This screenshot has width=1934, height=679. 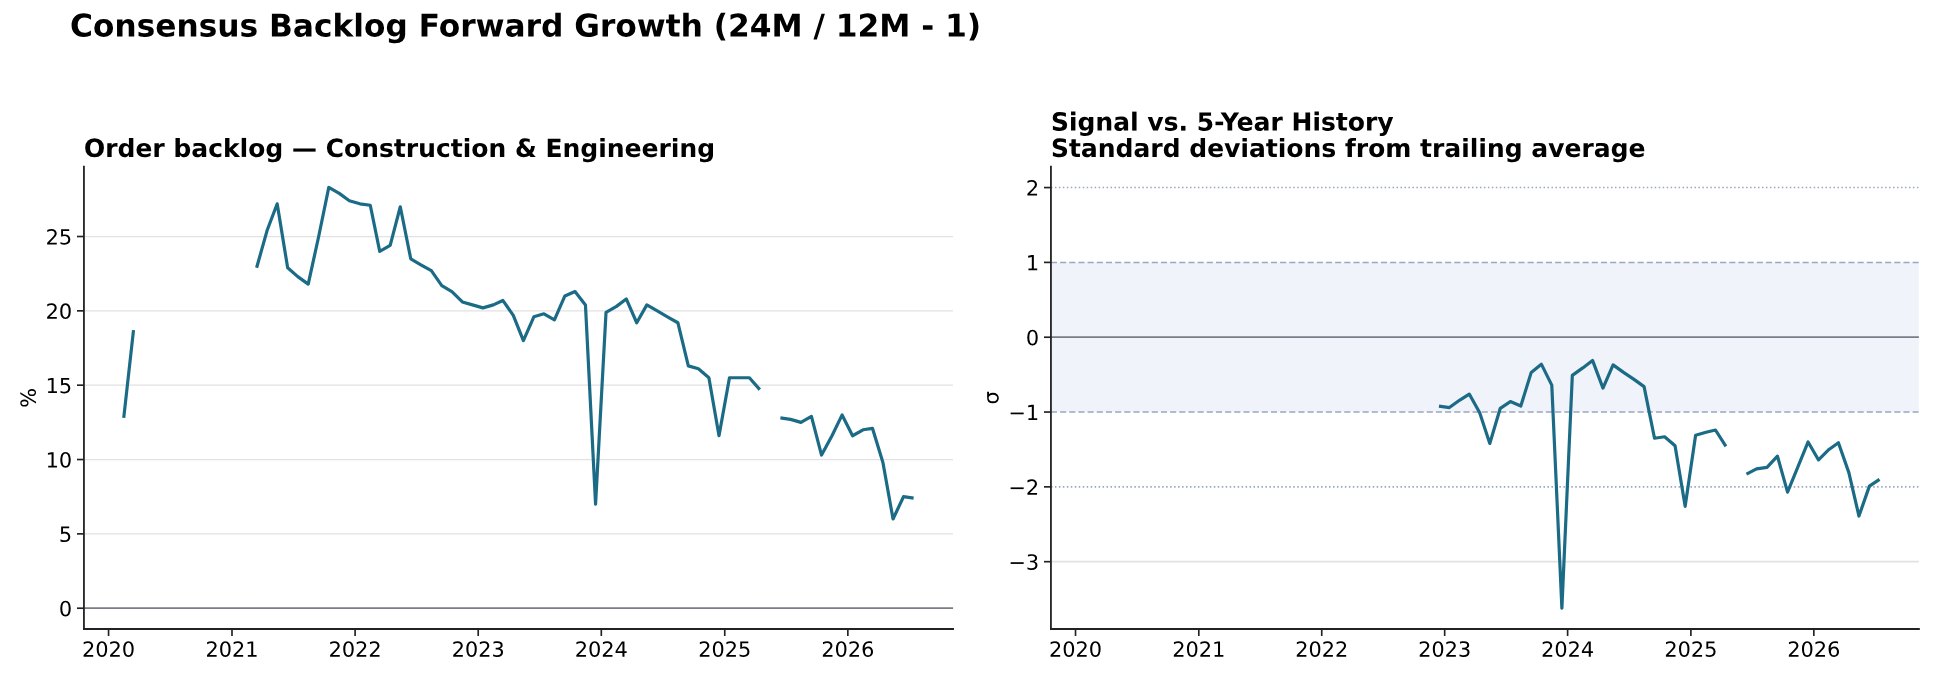 I want to click on y-tick-label: 1, so click(x=1033, y=263).